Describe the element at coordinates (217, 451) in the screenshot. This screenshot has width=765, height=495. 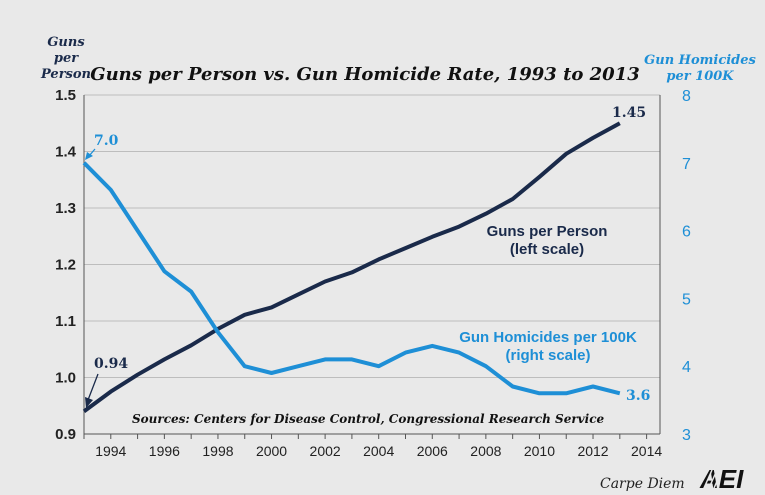
I see `x-tick-label: 1998` at that location.